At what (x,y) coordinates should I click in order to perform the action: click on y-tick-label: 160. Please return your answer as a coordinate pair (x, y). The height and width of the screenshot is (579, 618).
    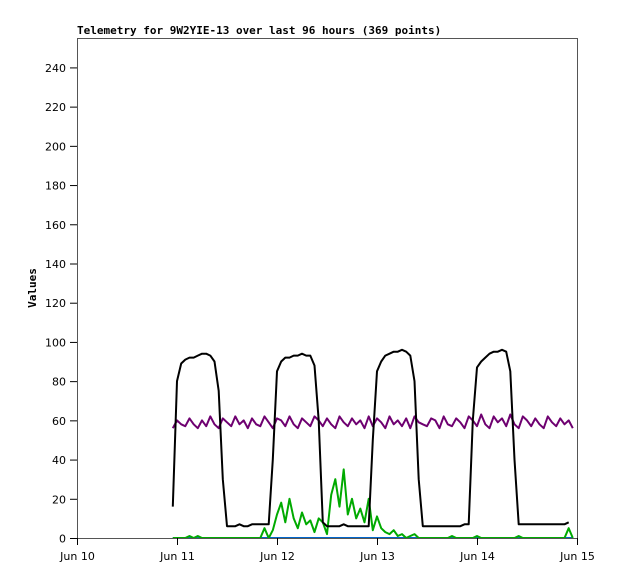
    Looking at the image, I should click on (55, 225).